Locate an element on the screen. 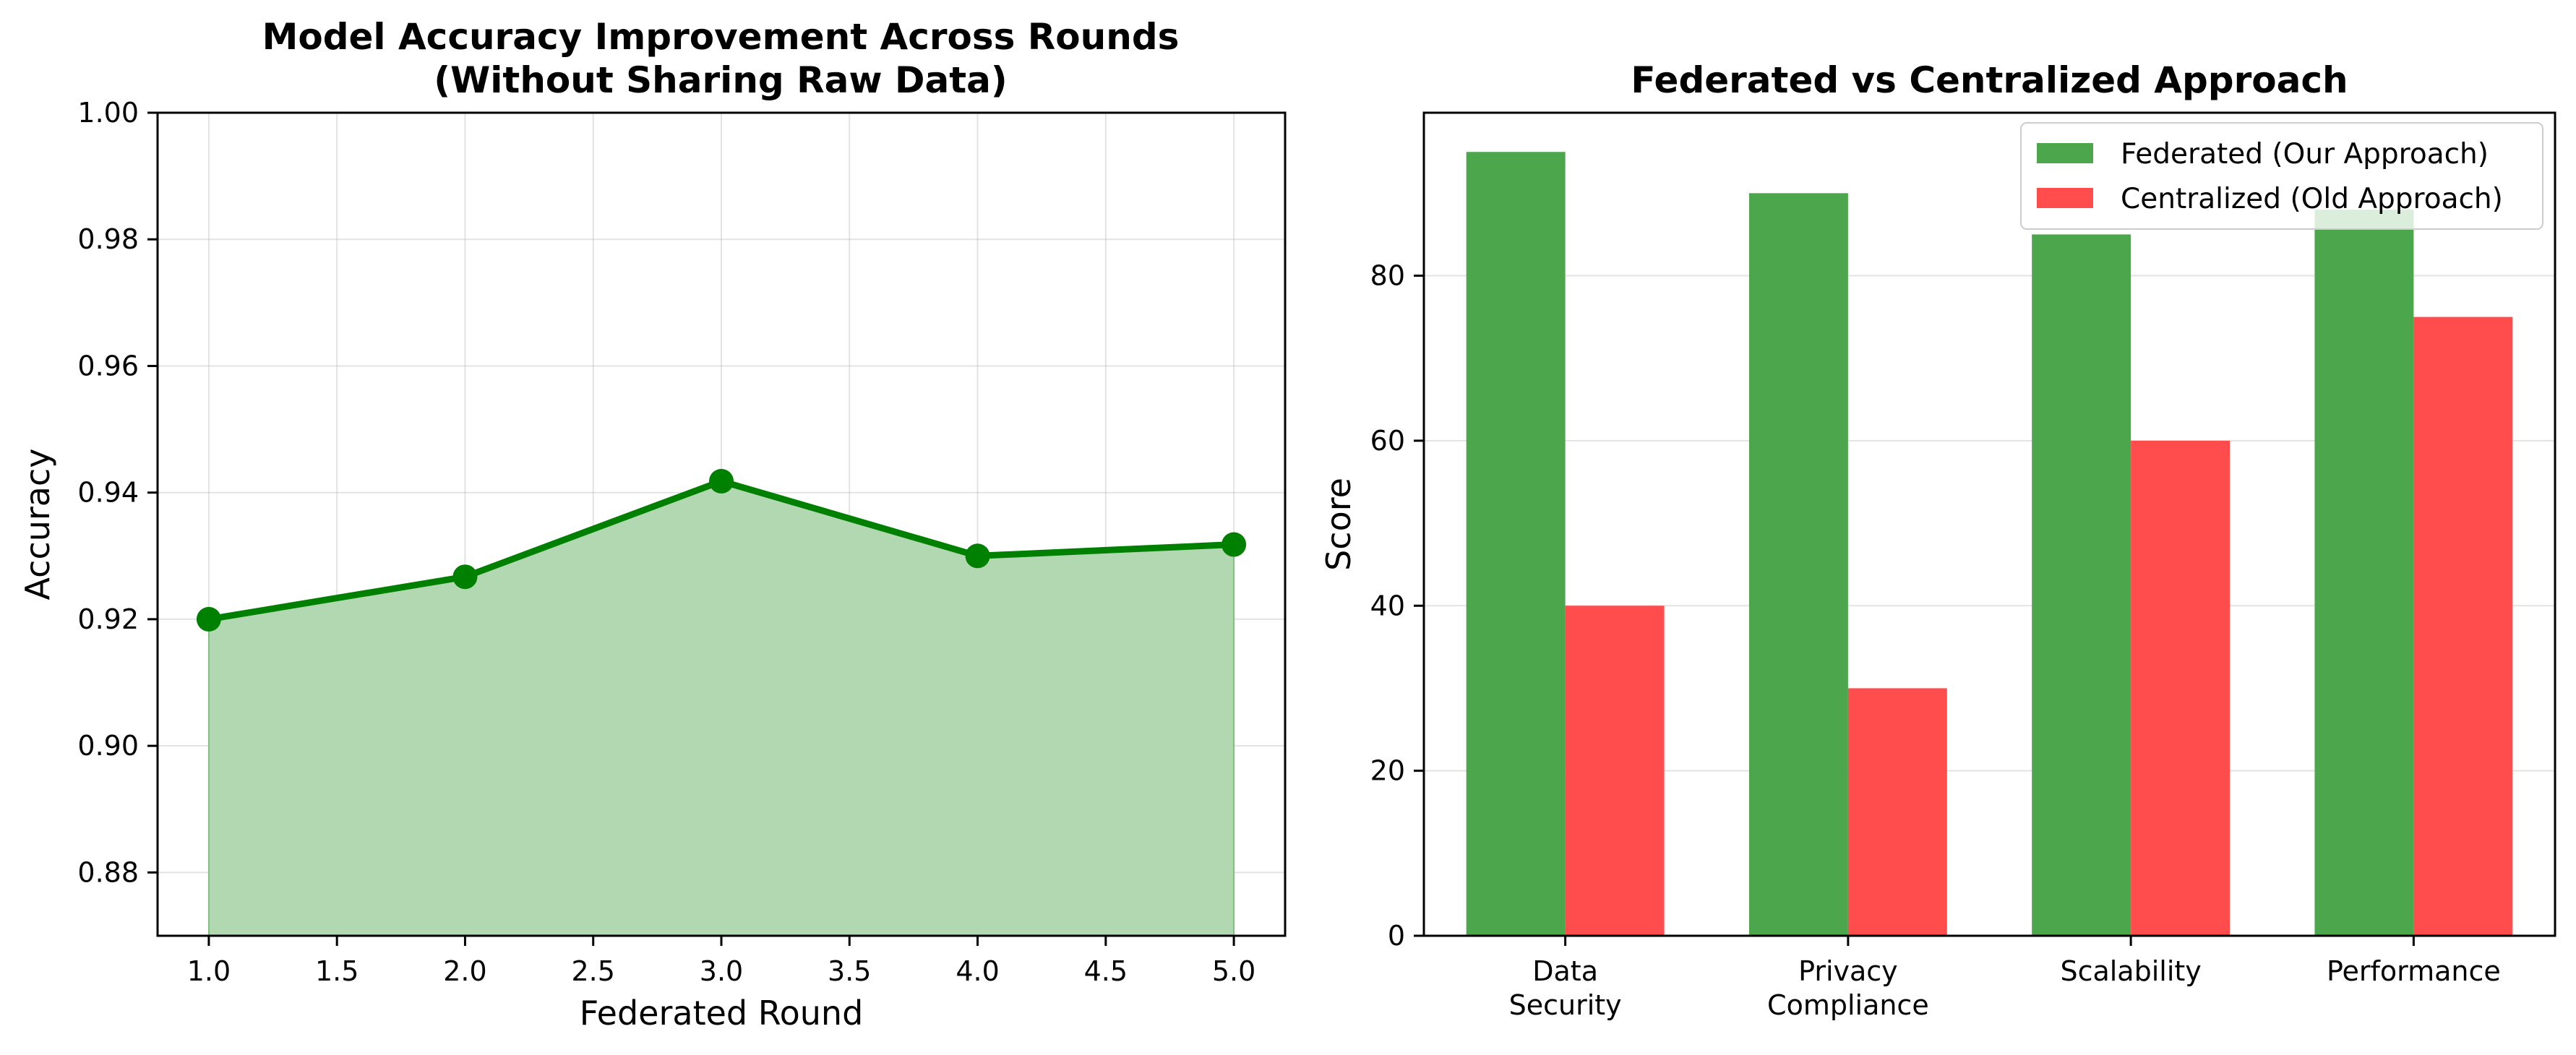  comparison-y-axis-label: Score is located at coordinates (1338, 524).